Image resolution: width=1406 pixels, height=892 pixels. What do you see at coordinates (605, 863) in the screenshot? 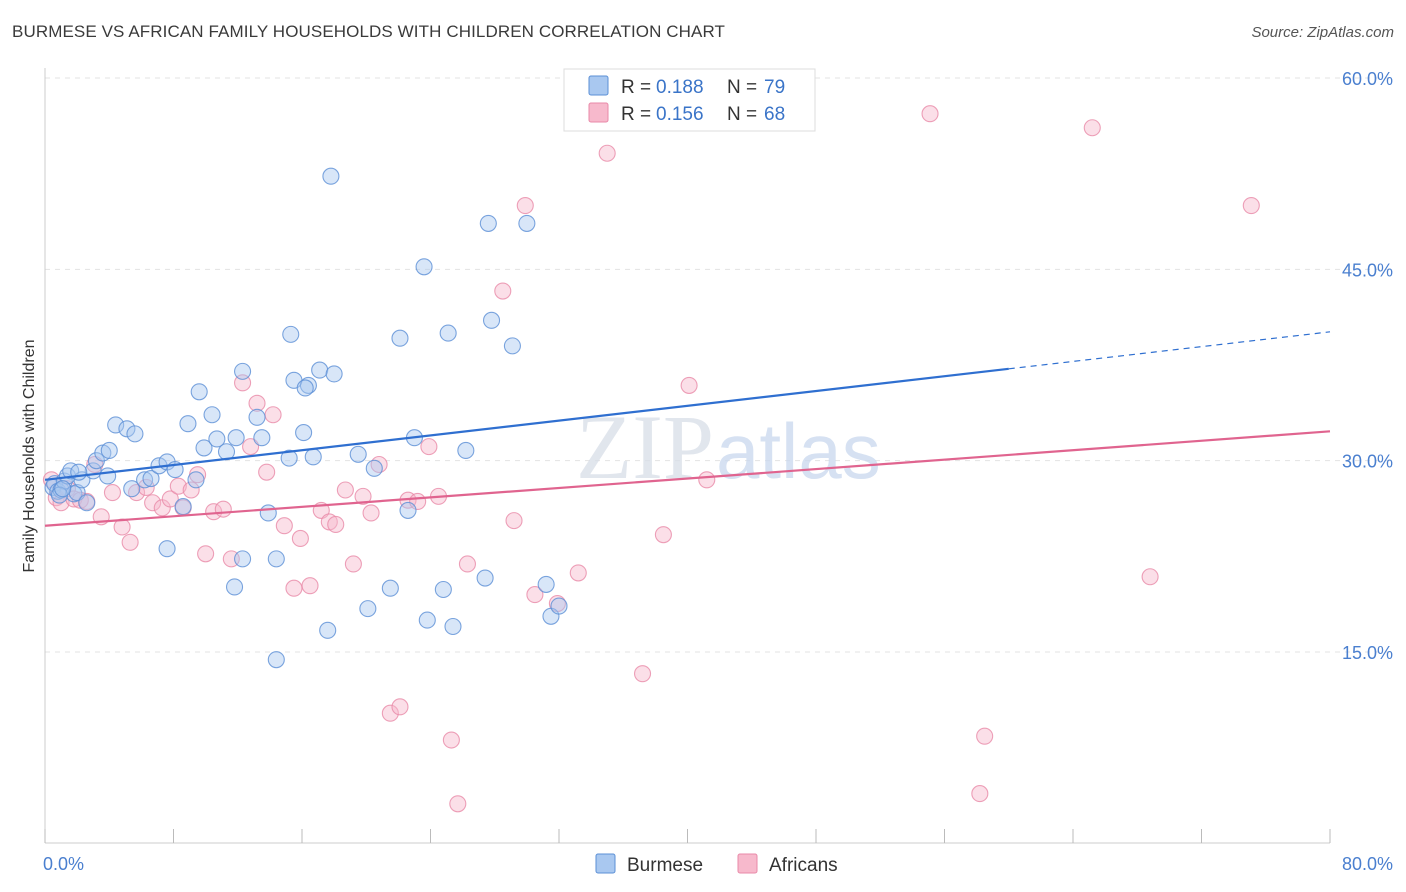
I see `bottom-legend-swatch-burmese` at bounding box center [605, 863].